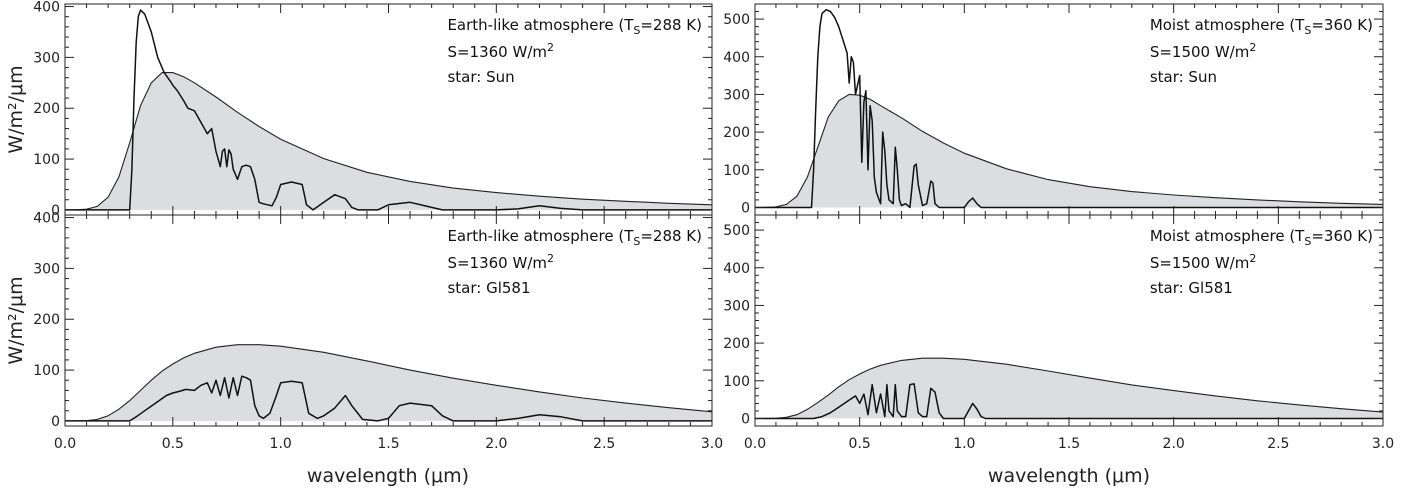 The width and height of the screenshot is (1418, 490). What do you see at coordinates (388, 476) in the screenshot?
I see `x-axis-label-left: wavelength (μm)` at bounding box center [388, 476].